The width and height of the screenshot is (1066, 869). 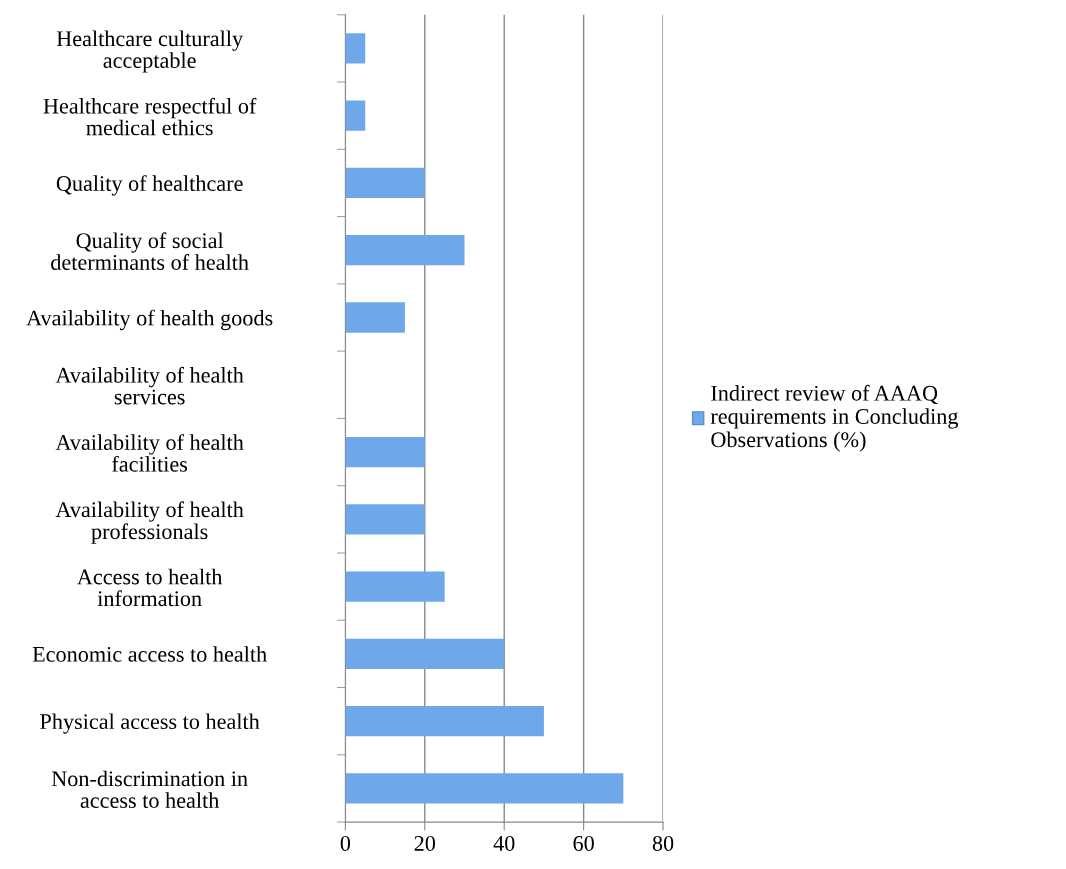 I want to click on legend-label: Indirect review of AAAQ requirements in Concluding Observations (%), so click(x=834, y=418).